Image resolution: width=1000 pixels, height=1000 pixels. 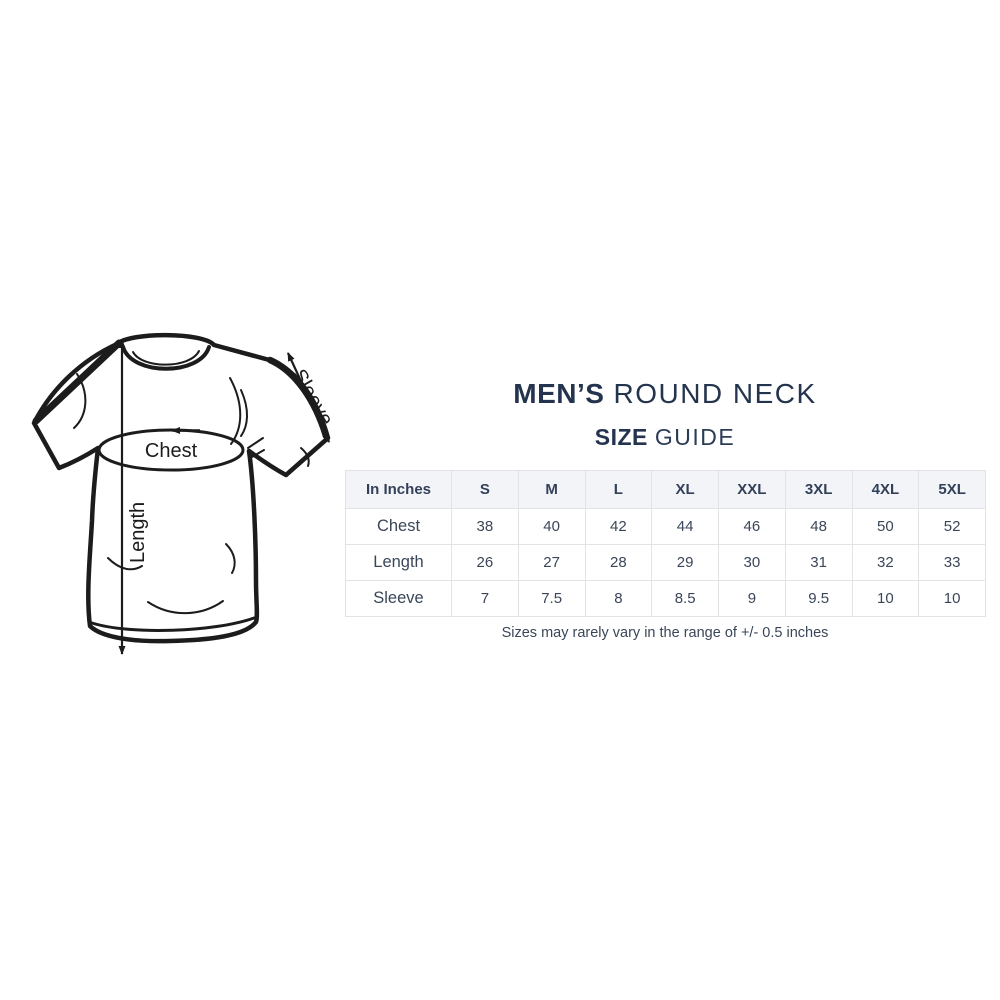 I want to click on table-cell: 31, so click(x=818, y=562).